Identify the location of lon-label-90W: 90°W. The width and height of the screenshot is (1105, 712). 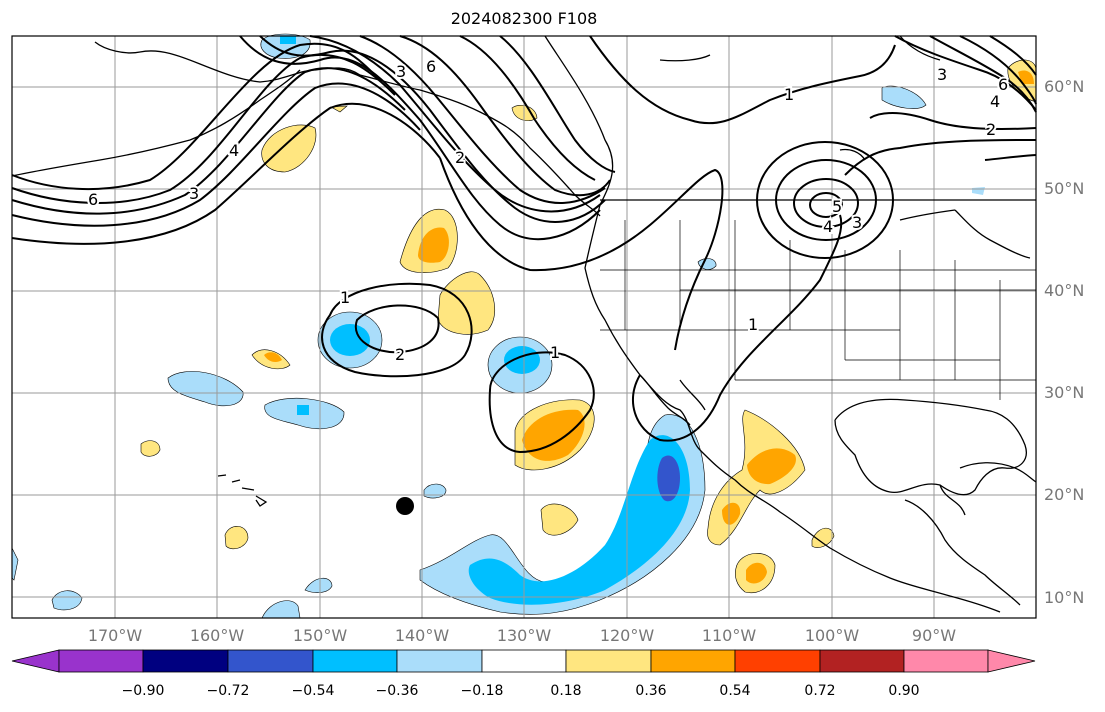
(934, 635).